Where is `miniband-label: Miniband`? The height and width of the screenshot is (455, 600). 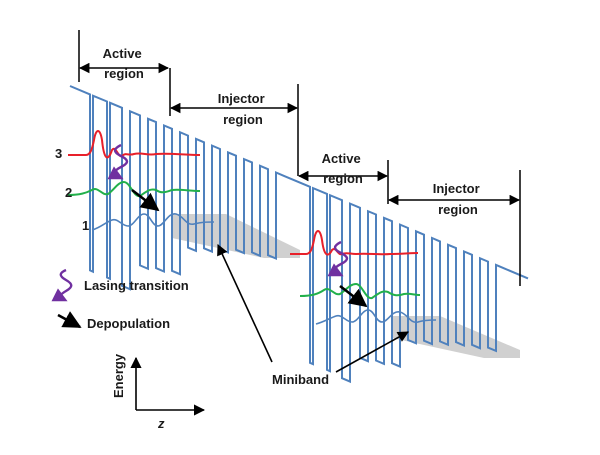
miniband-label: Miniband is located at coordinates (300, 379).